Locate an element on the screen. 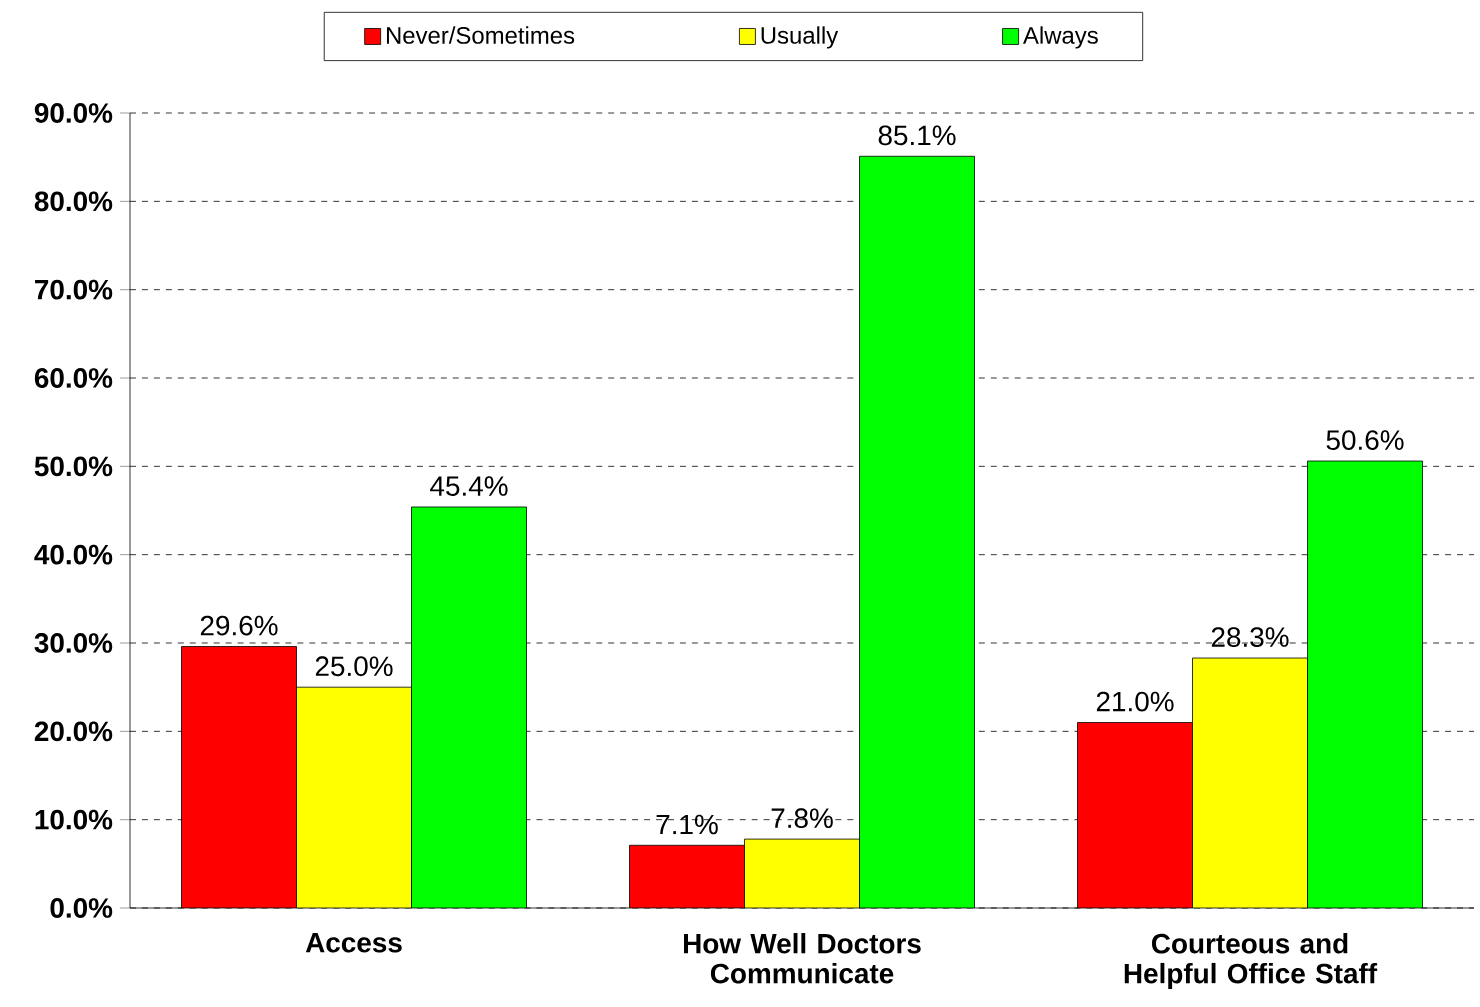 The image size is (1480, 1007). legend-label: Never/Sometimes is located at coordinates (480, 35).